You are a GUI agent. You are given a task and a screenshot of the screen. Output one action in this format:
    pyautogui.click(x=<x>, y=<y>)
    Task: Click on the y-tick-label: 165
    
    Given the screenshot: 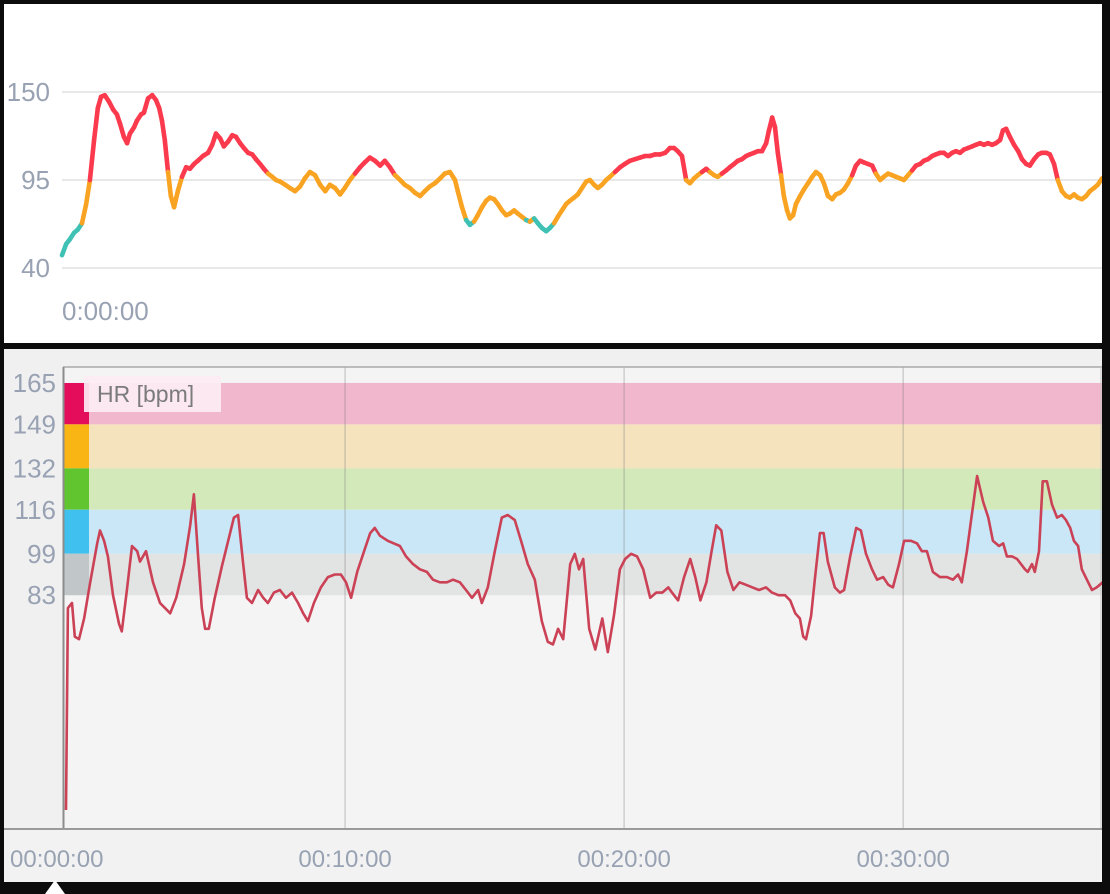 What is the action you would take?
    pyautogui.click(x=34, y=383)
    